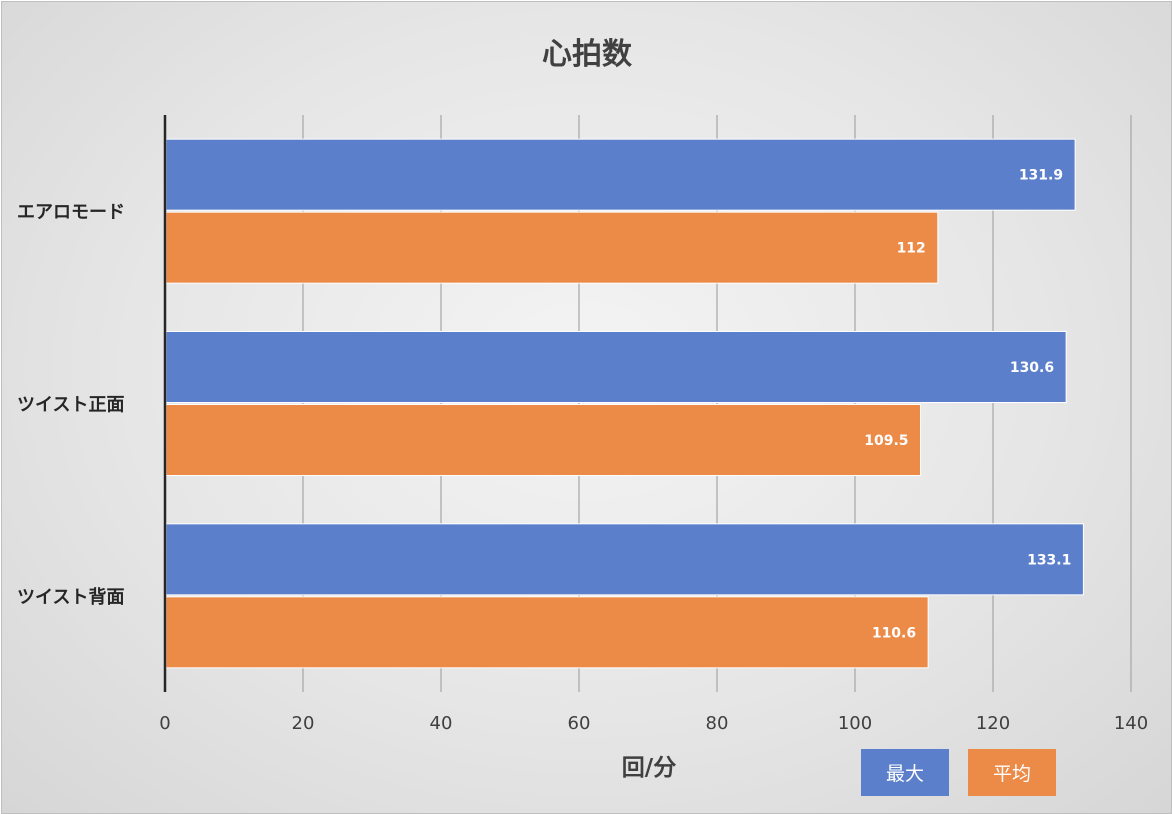  What do you see at coordinates (993, 723) in the screenshot?
I see `x-tick-label: 120` at bounding box center [993, 723].